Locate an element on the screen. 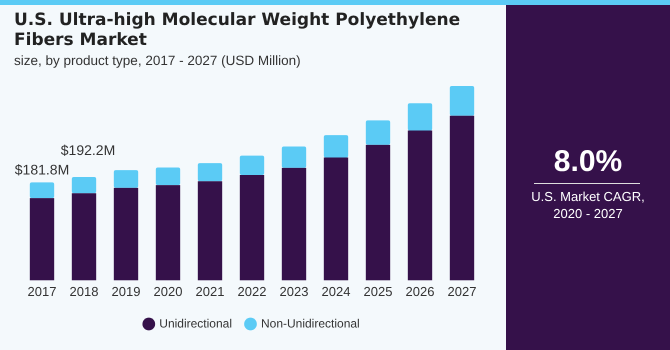 This screenshot has height=350, width=670. annotation: $181.8M is located at coordinates (42, 169).